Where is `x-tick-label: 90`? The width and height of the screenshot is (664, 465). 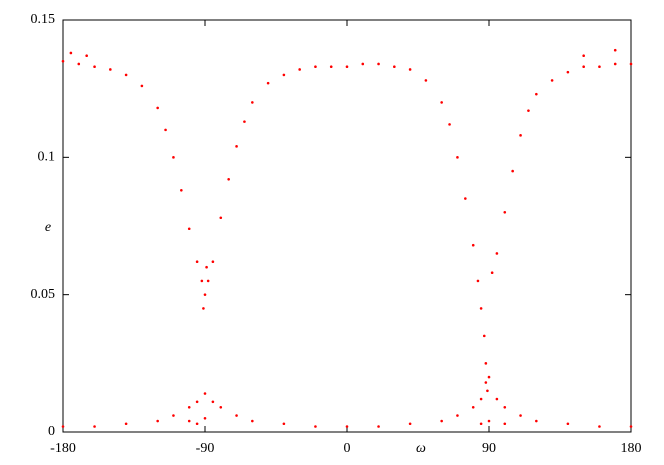
x-tick-label: 90 is located at coordinates (489, 448).